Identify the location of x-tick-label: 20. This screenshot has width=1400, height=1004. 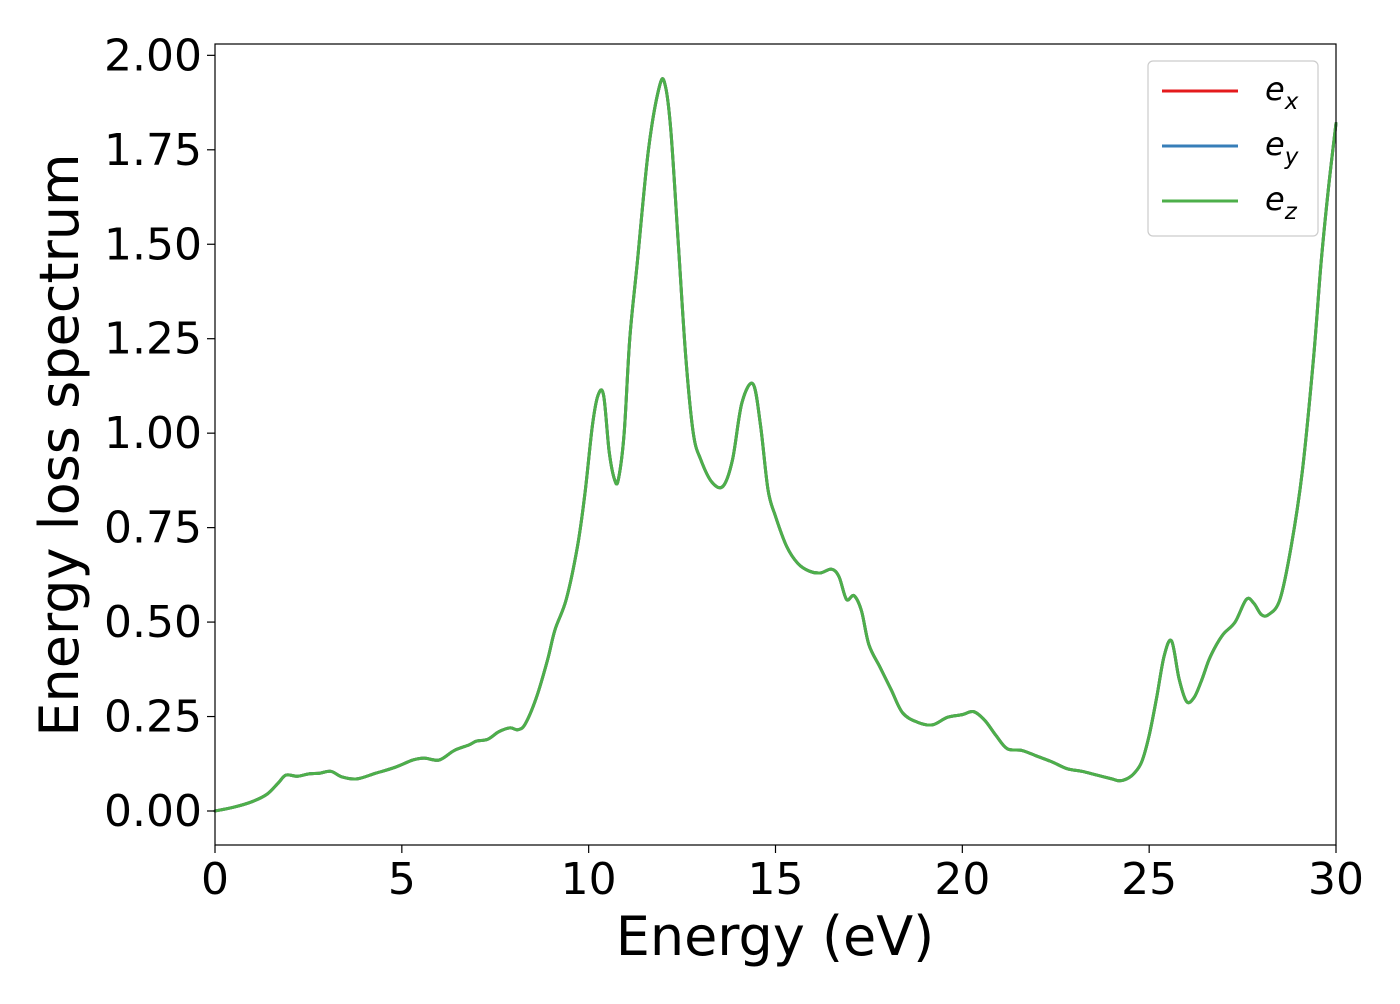
(962, 879).